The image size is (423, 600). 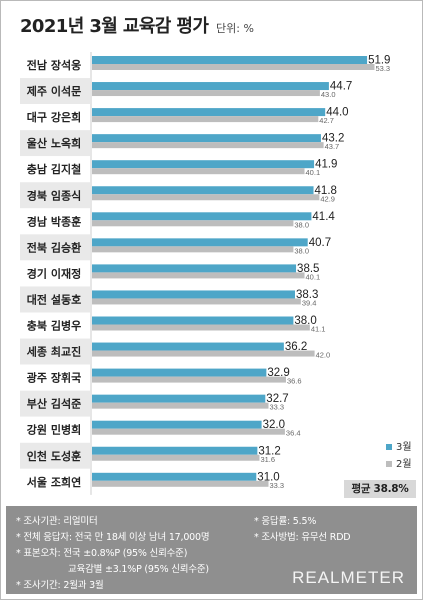 What do you see at coordinates (296, 347) in the screenshot?
I see `value-label-march: 36.2` at bounding box center [296, 347].